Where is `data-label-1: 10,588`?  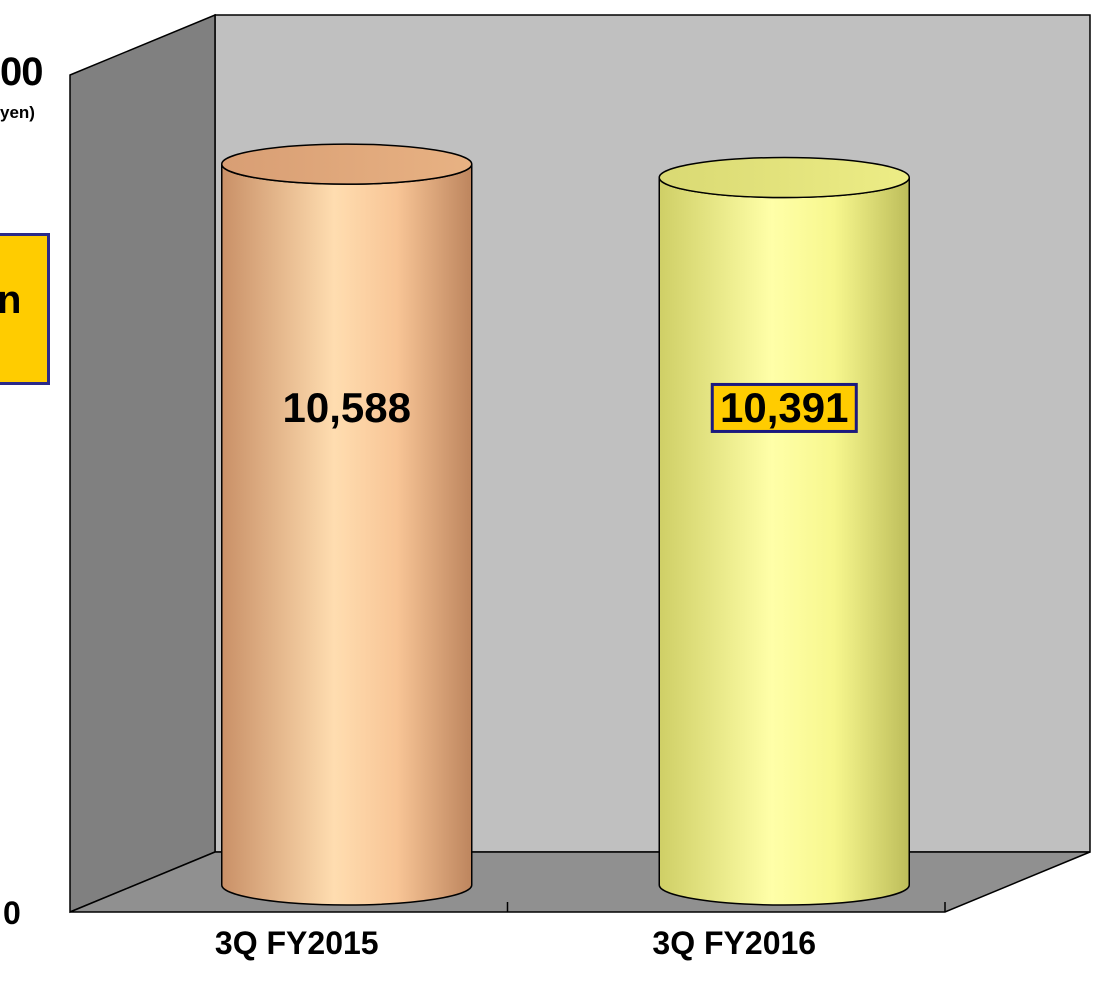 data-label-1: 10,588 is located at coordinates (346, 407).